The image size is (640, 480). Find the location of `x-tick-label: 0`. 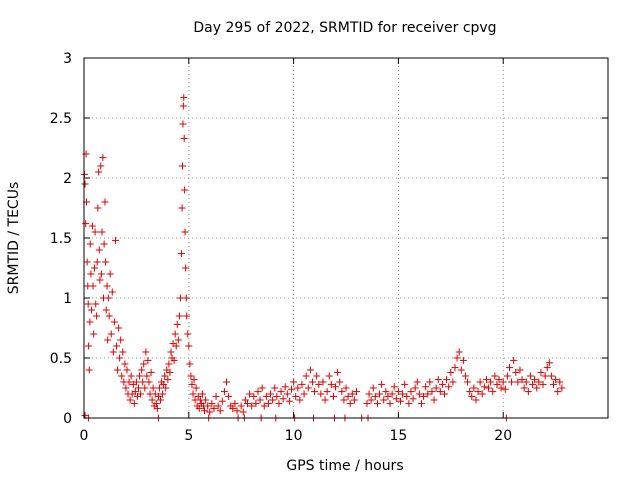

x-tick-label: 0 is located at coordinates (84, 436).